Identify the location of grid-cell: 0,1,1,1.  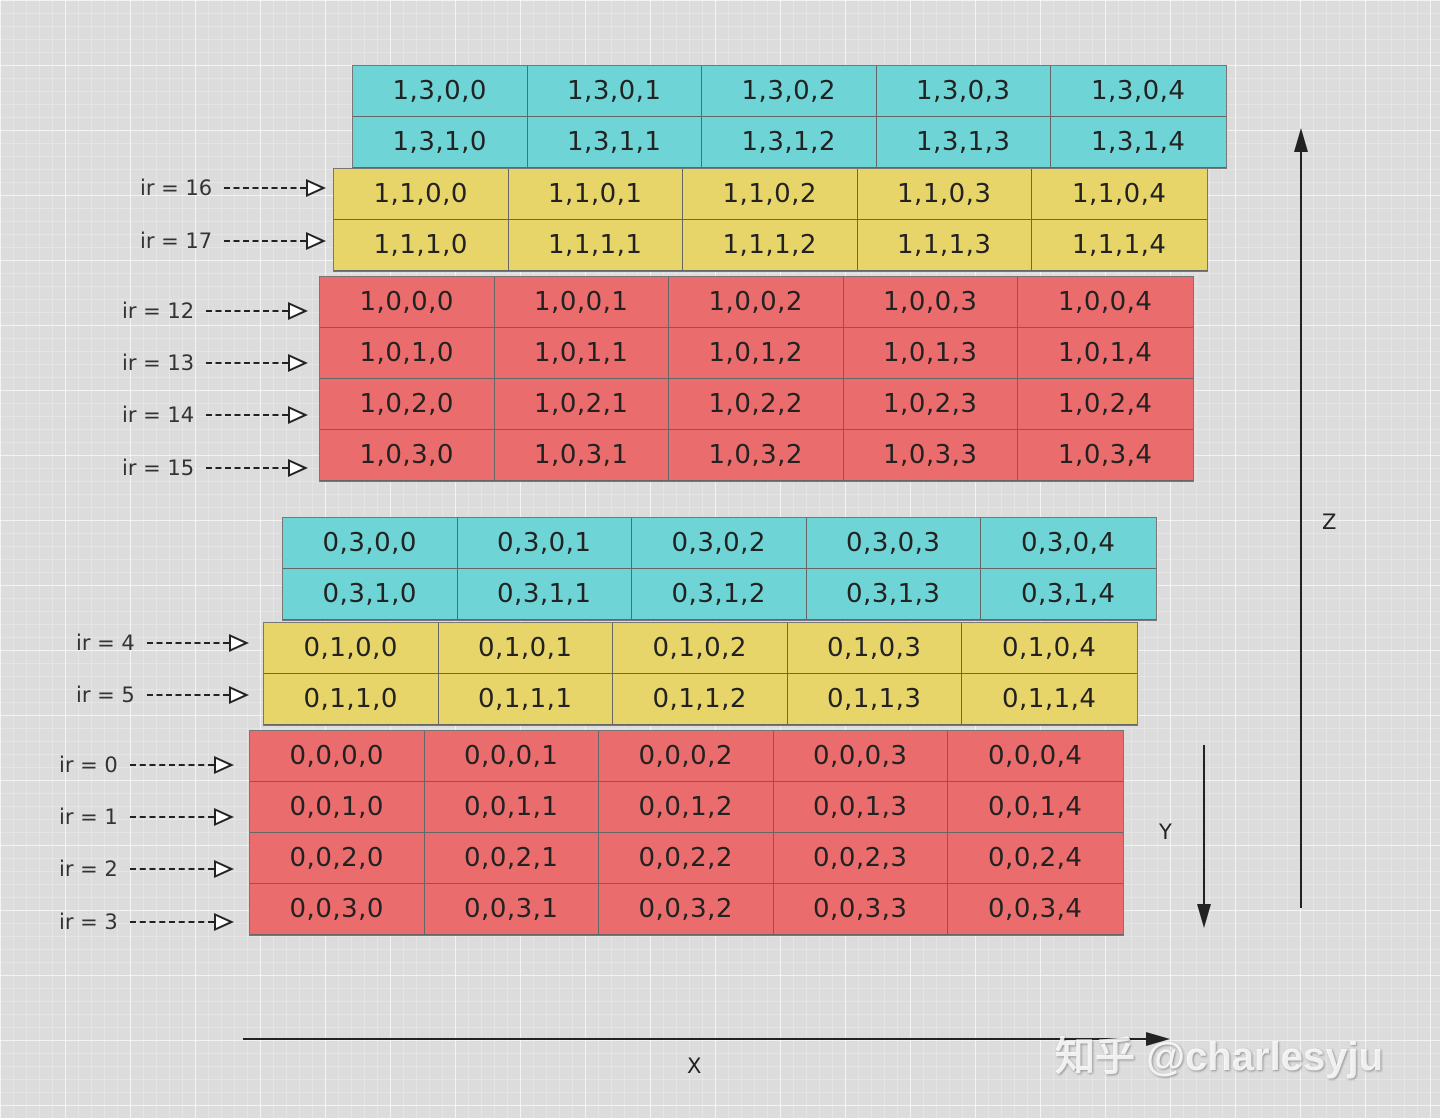
(525, 699).